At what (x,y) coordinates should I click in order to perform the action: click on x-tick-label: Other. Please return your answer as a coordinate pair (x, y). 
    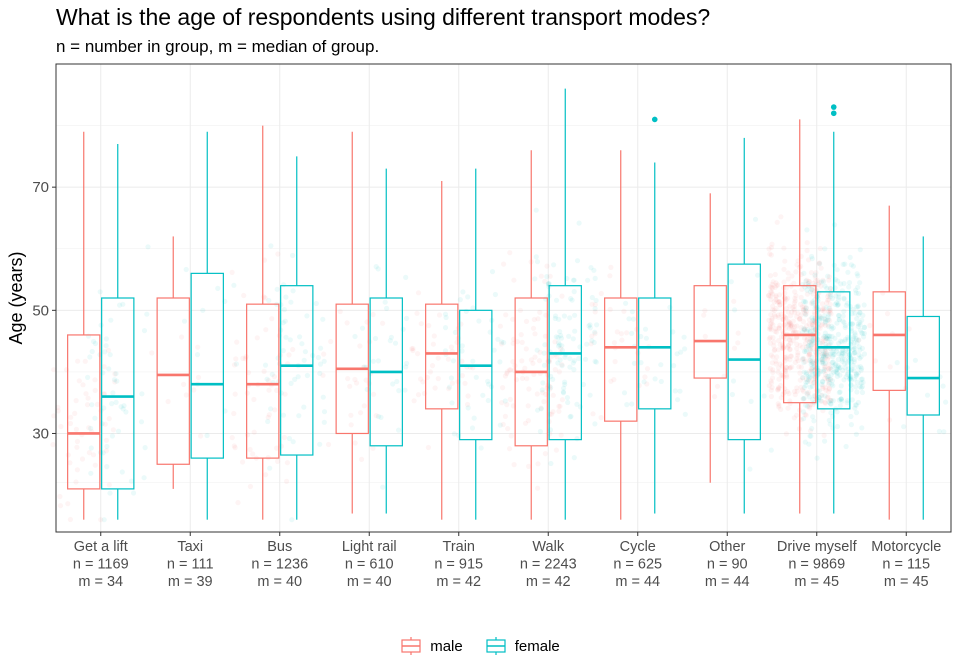
    Looking at the image, I should click on (727, 547).